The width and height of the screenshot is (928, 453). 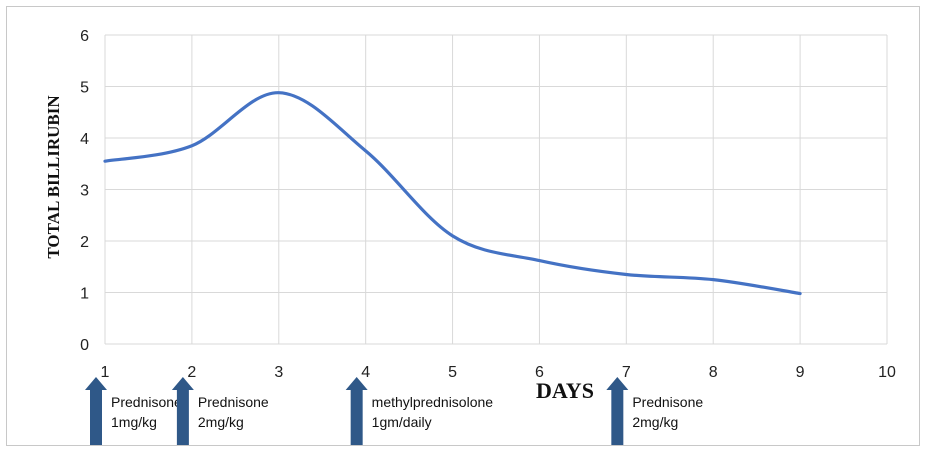 What do you see at coordinates (365, 372) in the screenshot?
I see `x-tick-label: 4` at bounding box center [365, 372].